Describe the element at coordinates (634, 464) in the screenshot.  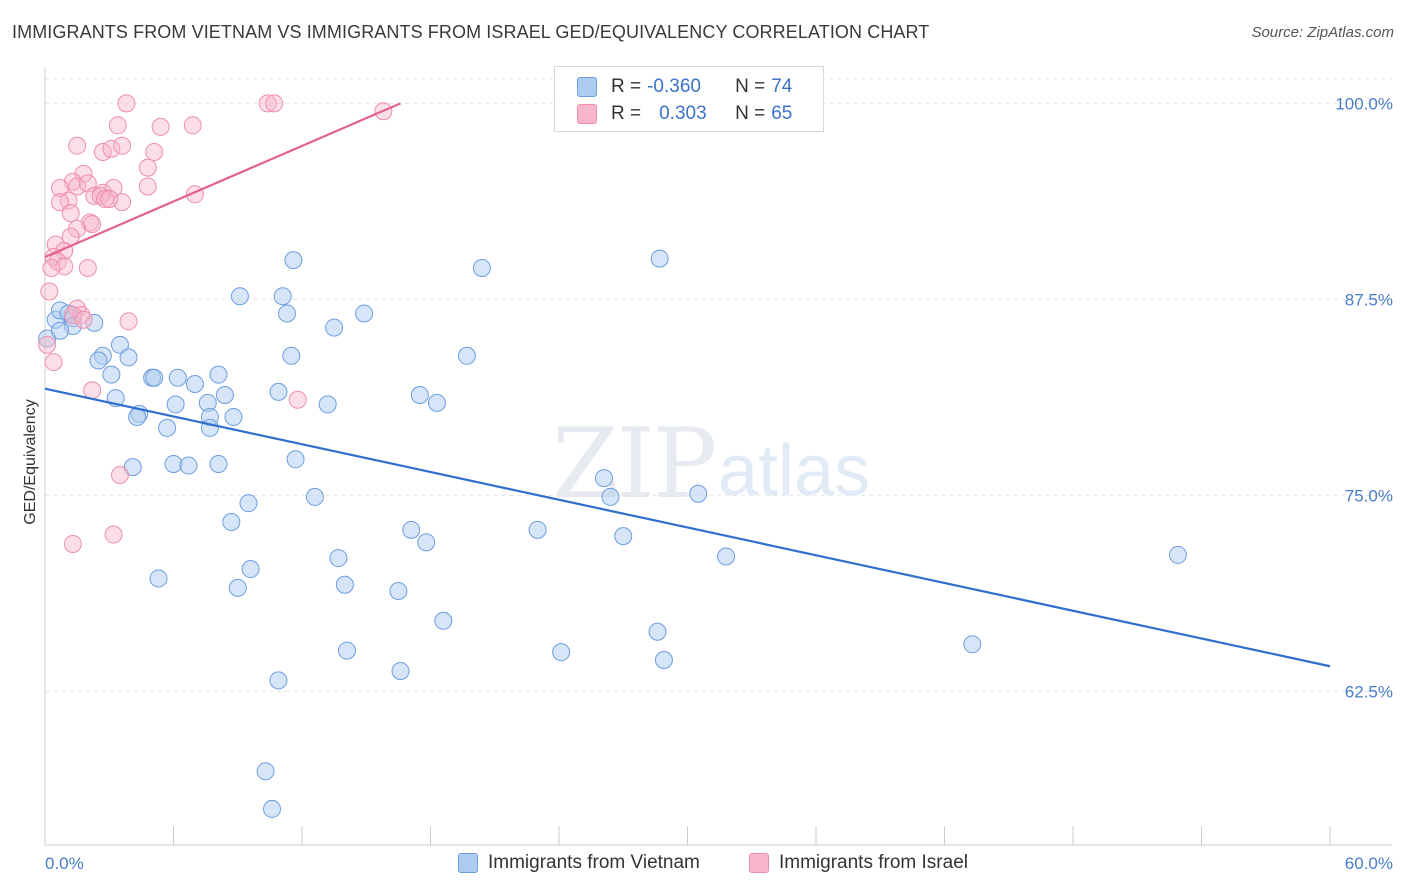
I see `watermark-zip: ZIP` at that location.